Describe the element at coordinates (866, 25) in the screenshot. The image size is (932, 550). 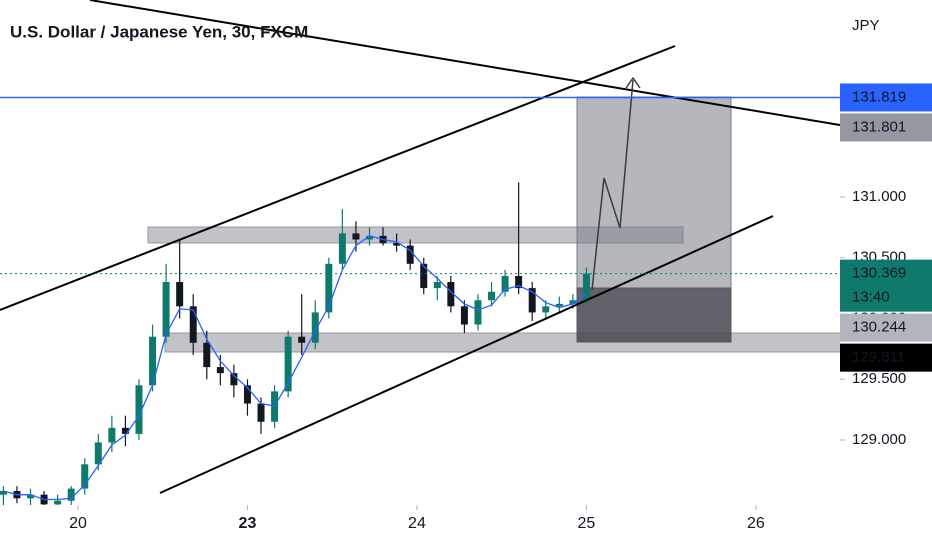
I see `currency-label: JPY` at that location.